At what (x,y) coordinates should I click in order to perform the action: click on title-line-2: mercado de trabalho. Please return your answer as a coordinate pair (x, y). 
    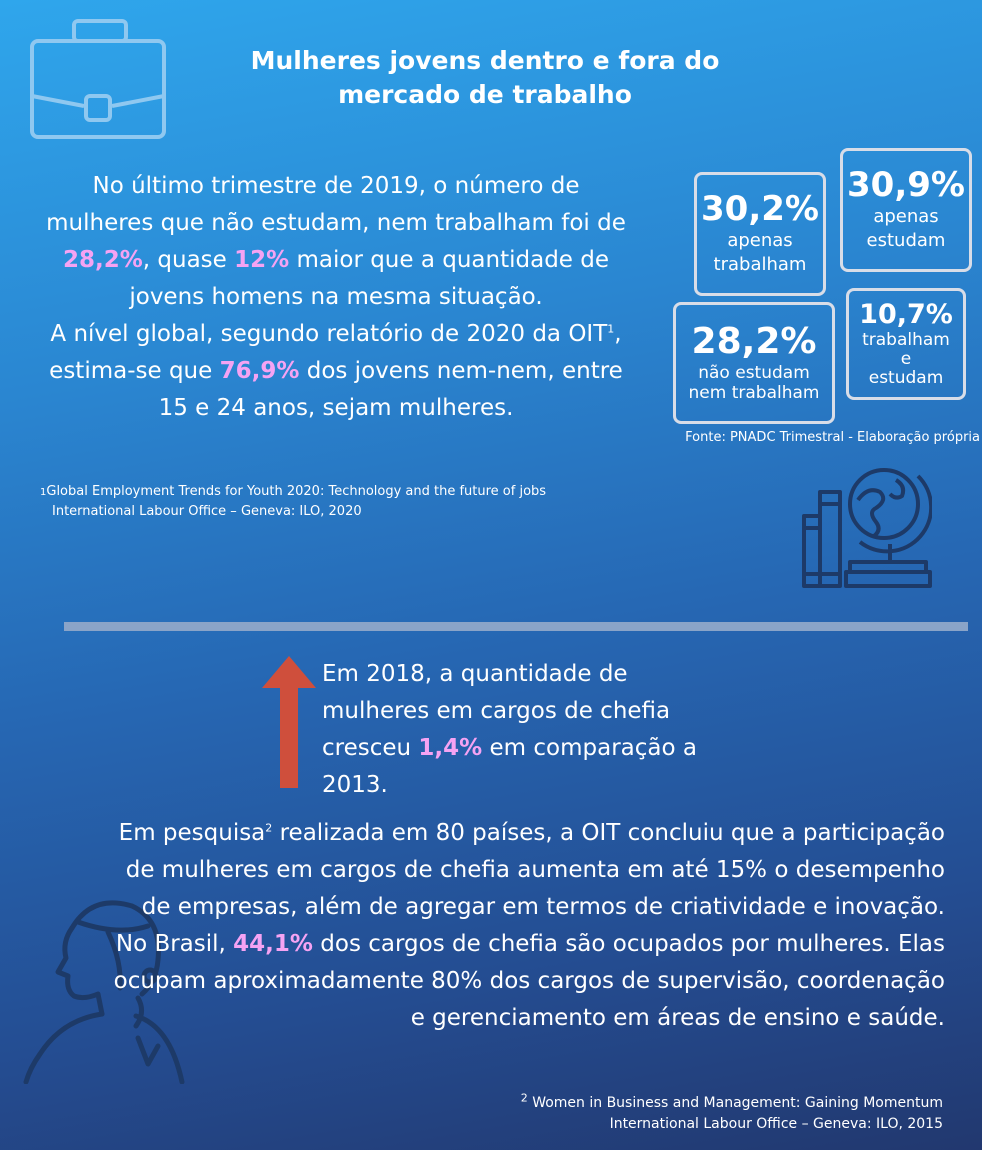
    Looking at the image, I should click on (485, 94).